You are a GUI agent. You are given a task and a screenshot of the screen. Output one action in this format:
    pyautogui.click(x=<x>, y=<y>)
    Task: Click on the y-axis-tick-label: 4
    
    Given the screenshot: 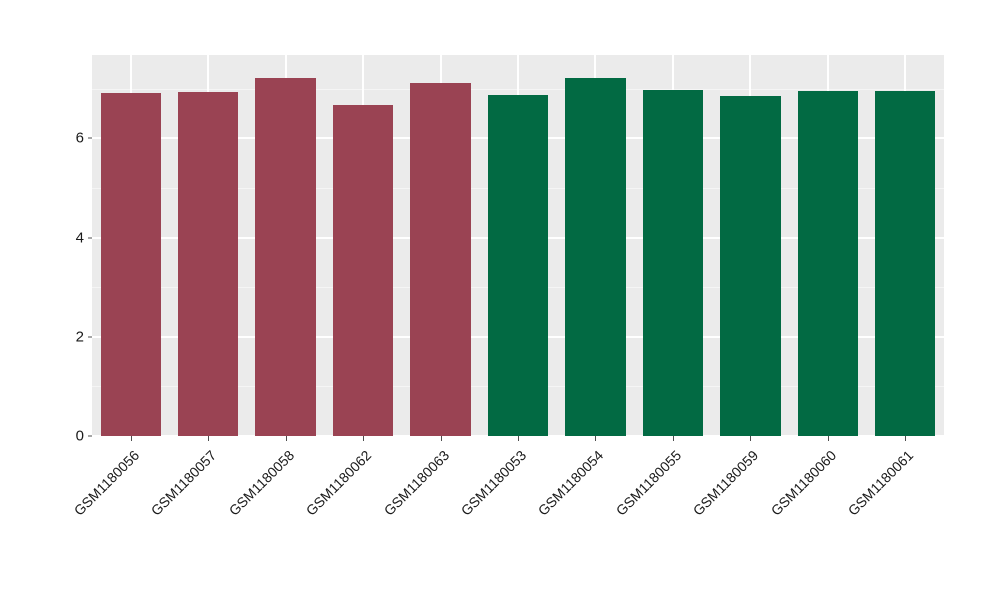 What is the action you would take?
    pyautogui.click(x=79, y=238)
    